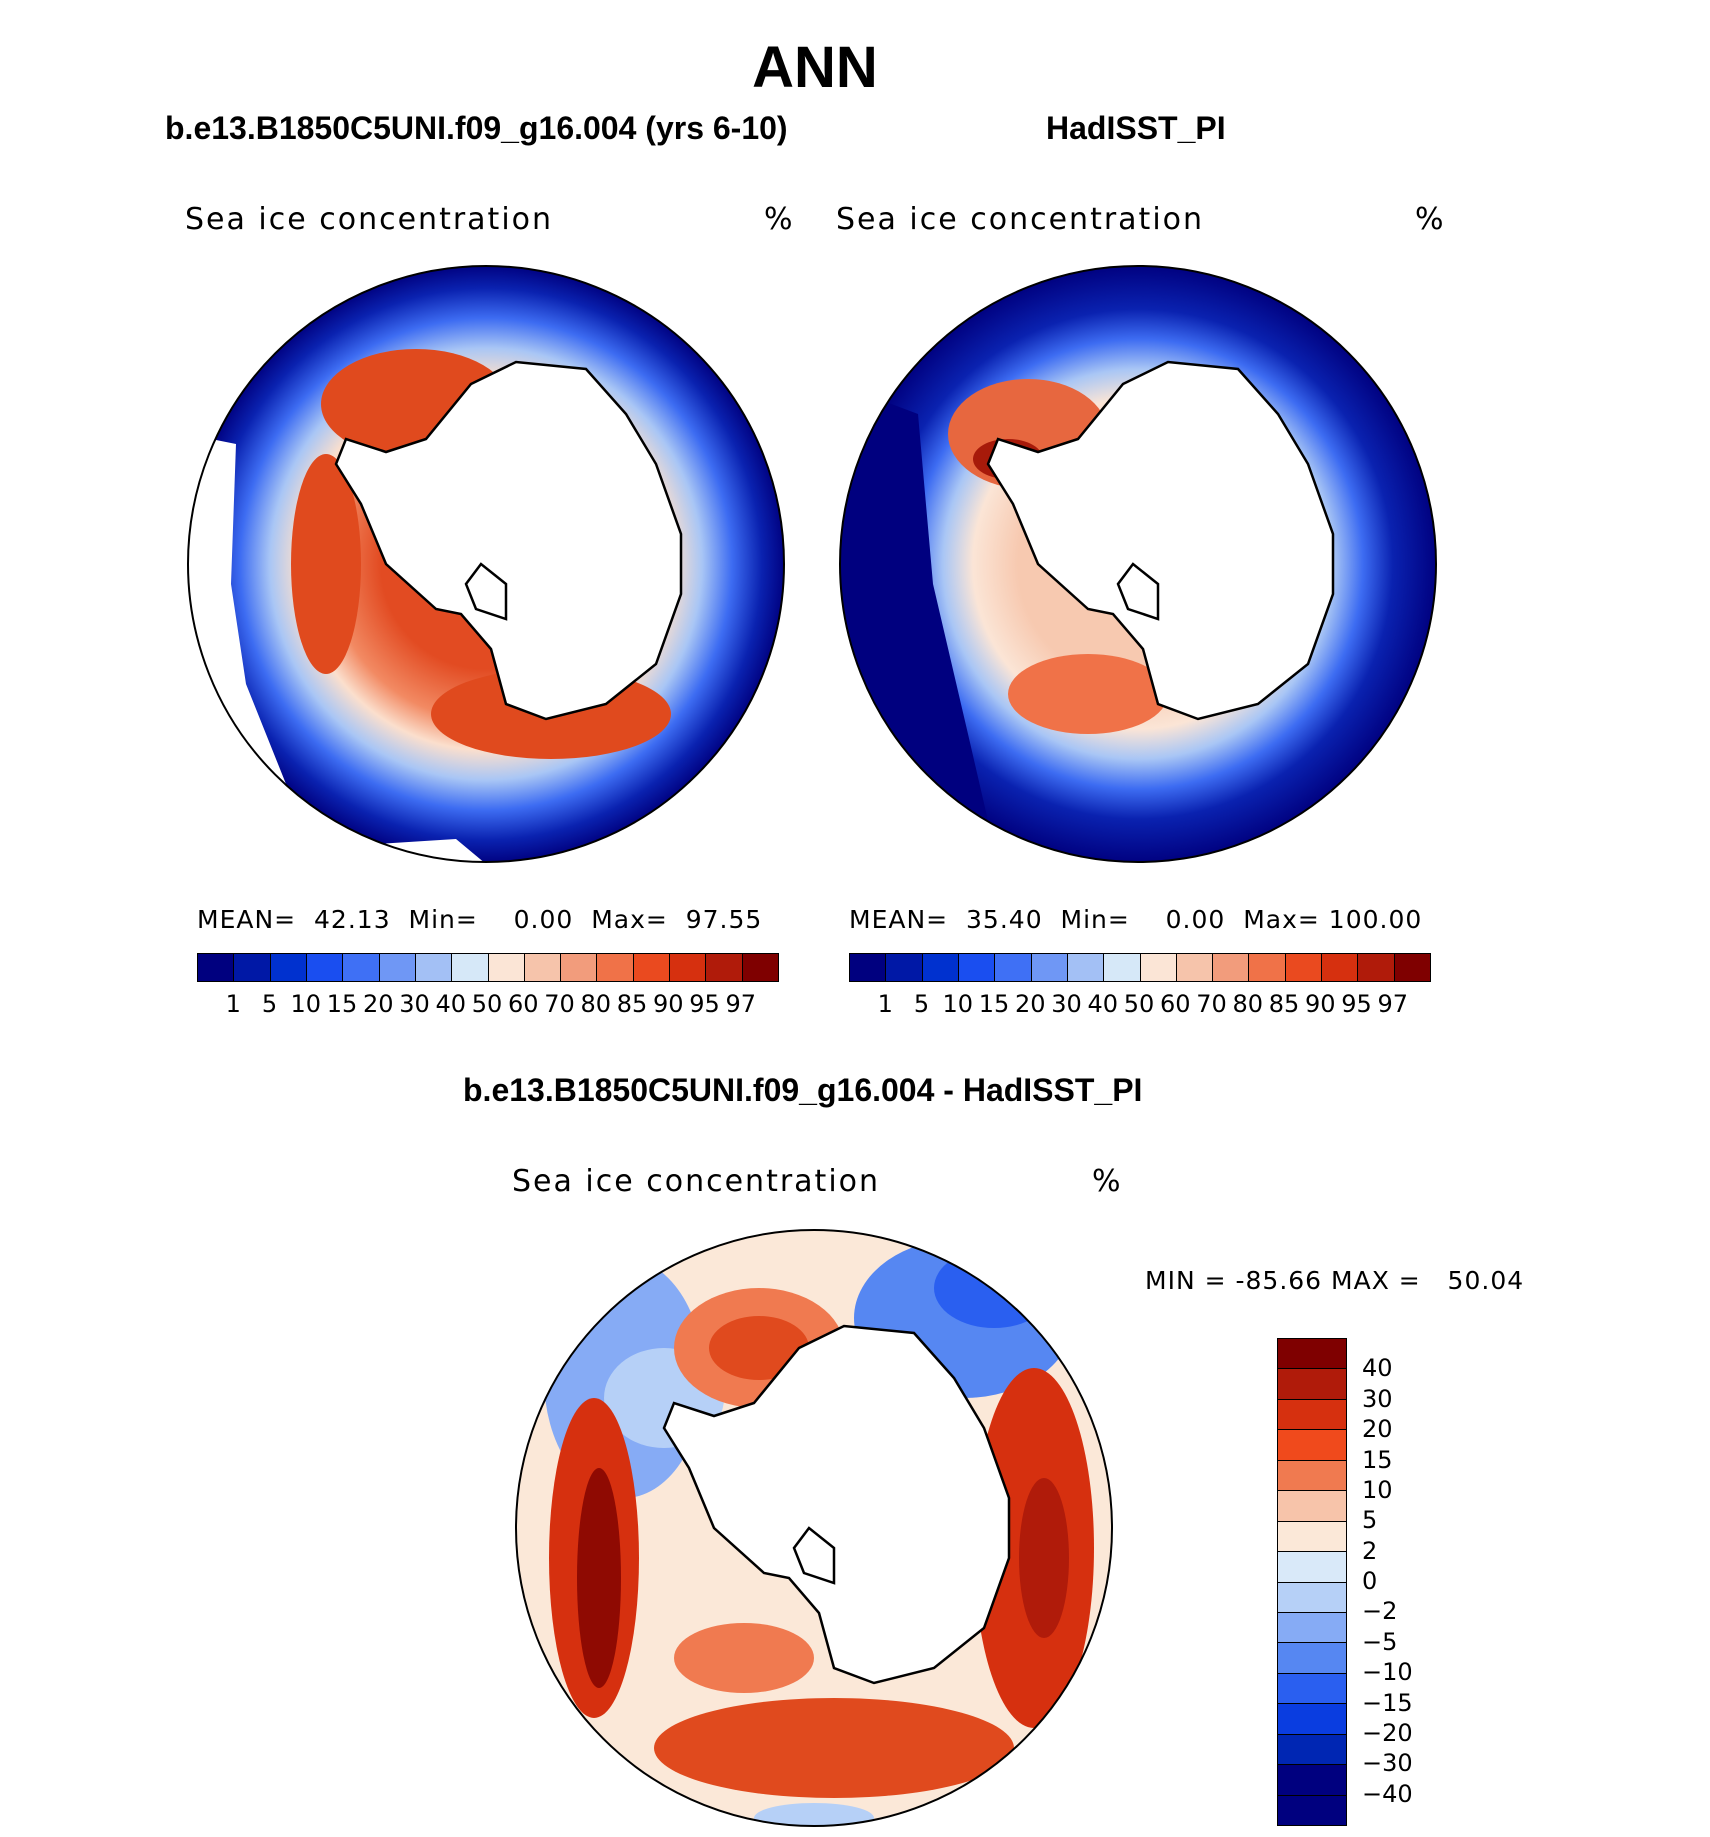 The image size is (1710, 1837). What do you see at coordinates (1004, 919) in the screenshot?
I see `panel2-mean-value: 35.40` at bounding box center [1004, 919].